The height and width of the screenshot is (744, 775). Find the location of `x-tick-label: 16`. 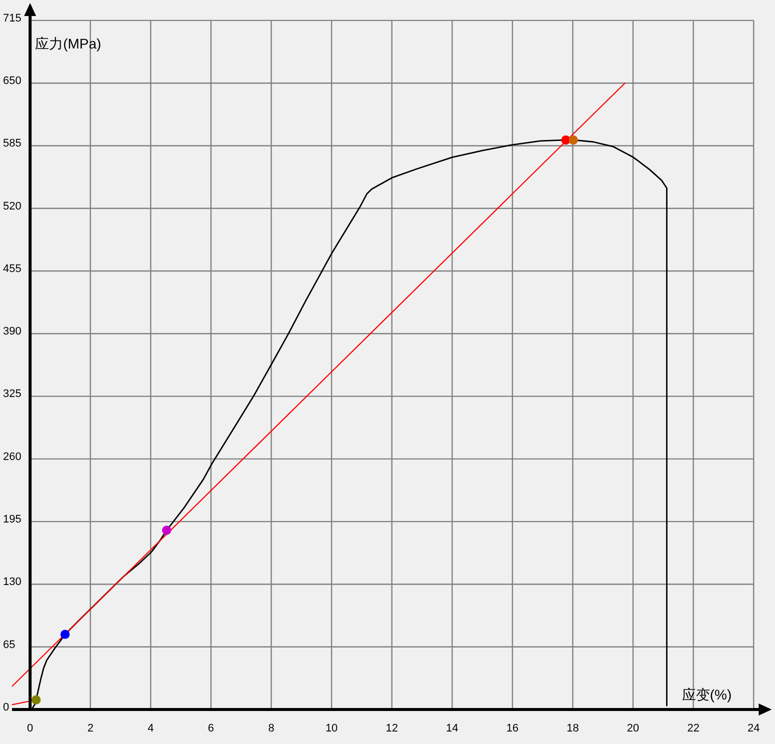

x-tick-label: 16 is located at coordinates (512, 728).